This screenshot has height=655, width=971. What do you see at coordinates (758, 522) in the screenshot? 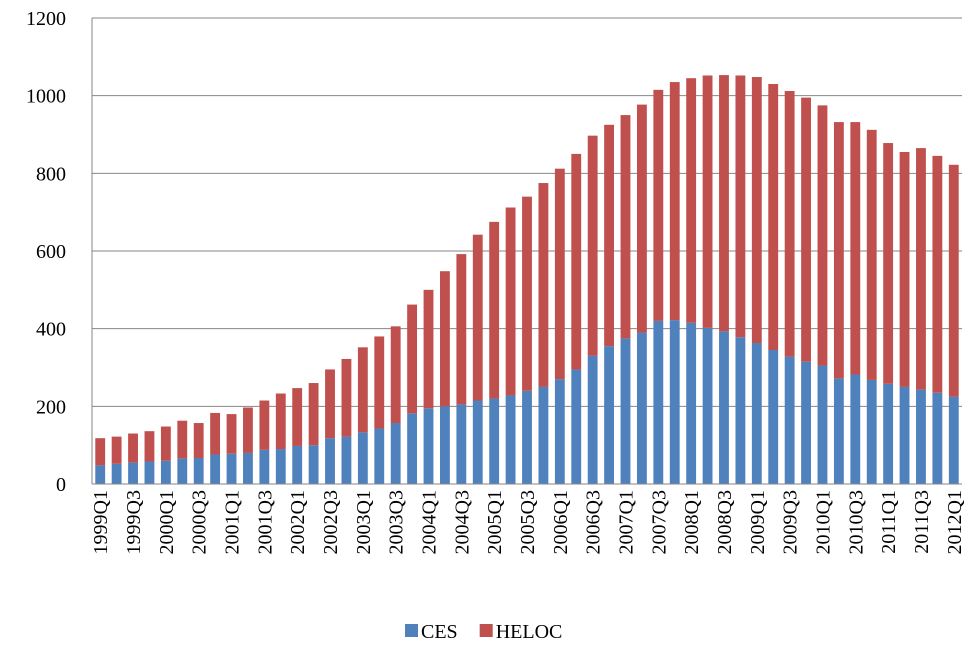
I see `x-tick-label: 2009Q1` at bounding box center [758, 522].